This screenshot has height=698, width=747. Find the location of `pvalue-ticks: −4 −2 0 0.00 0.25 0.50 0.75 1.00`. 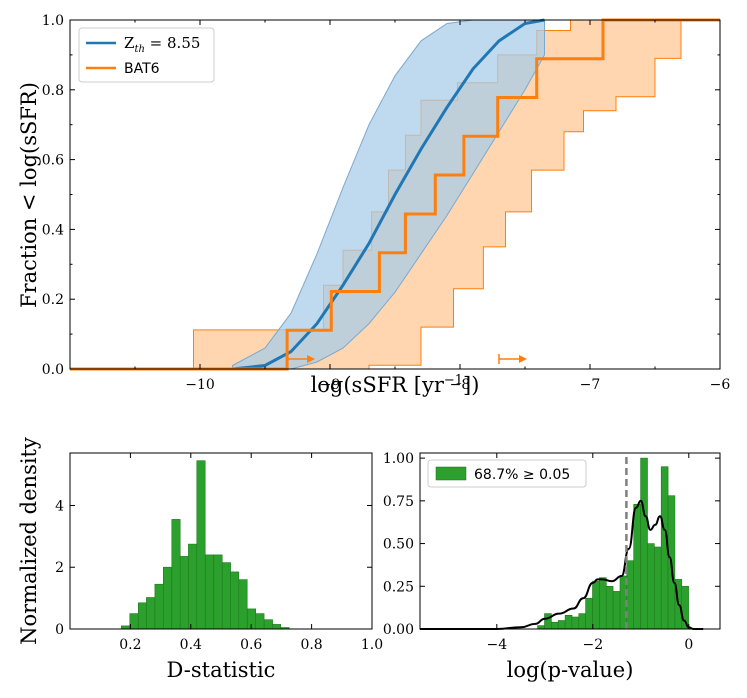

pvalue-ticks: −4 −2 0 0.00 0.25 0.50 0.75 1.00 is located at coordinates (551, 552).